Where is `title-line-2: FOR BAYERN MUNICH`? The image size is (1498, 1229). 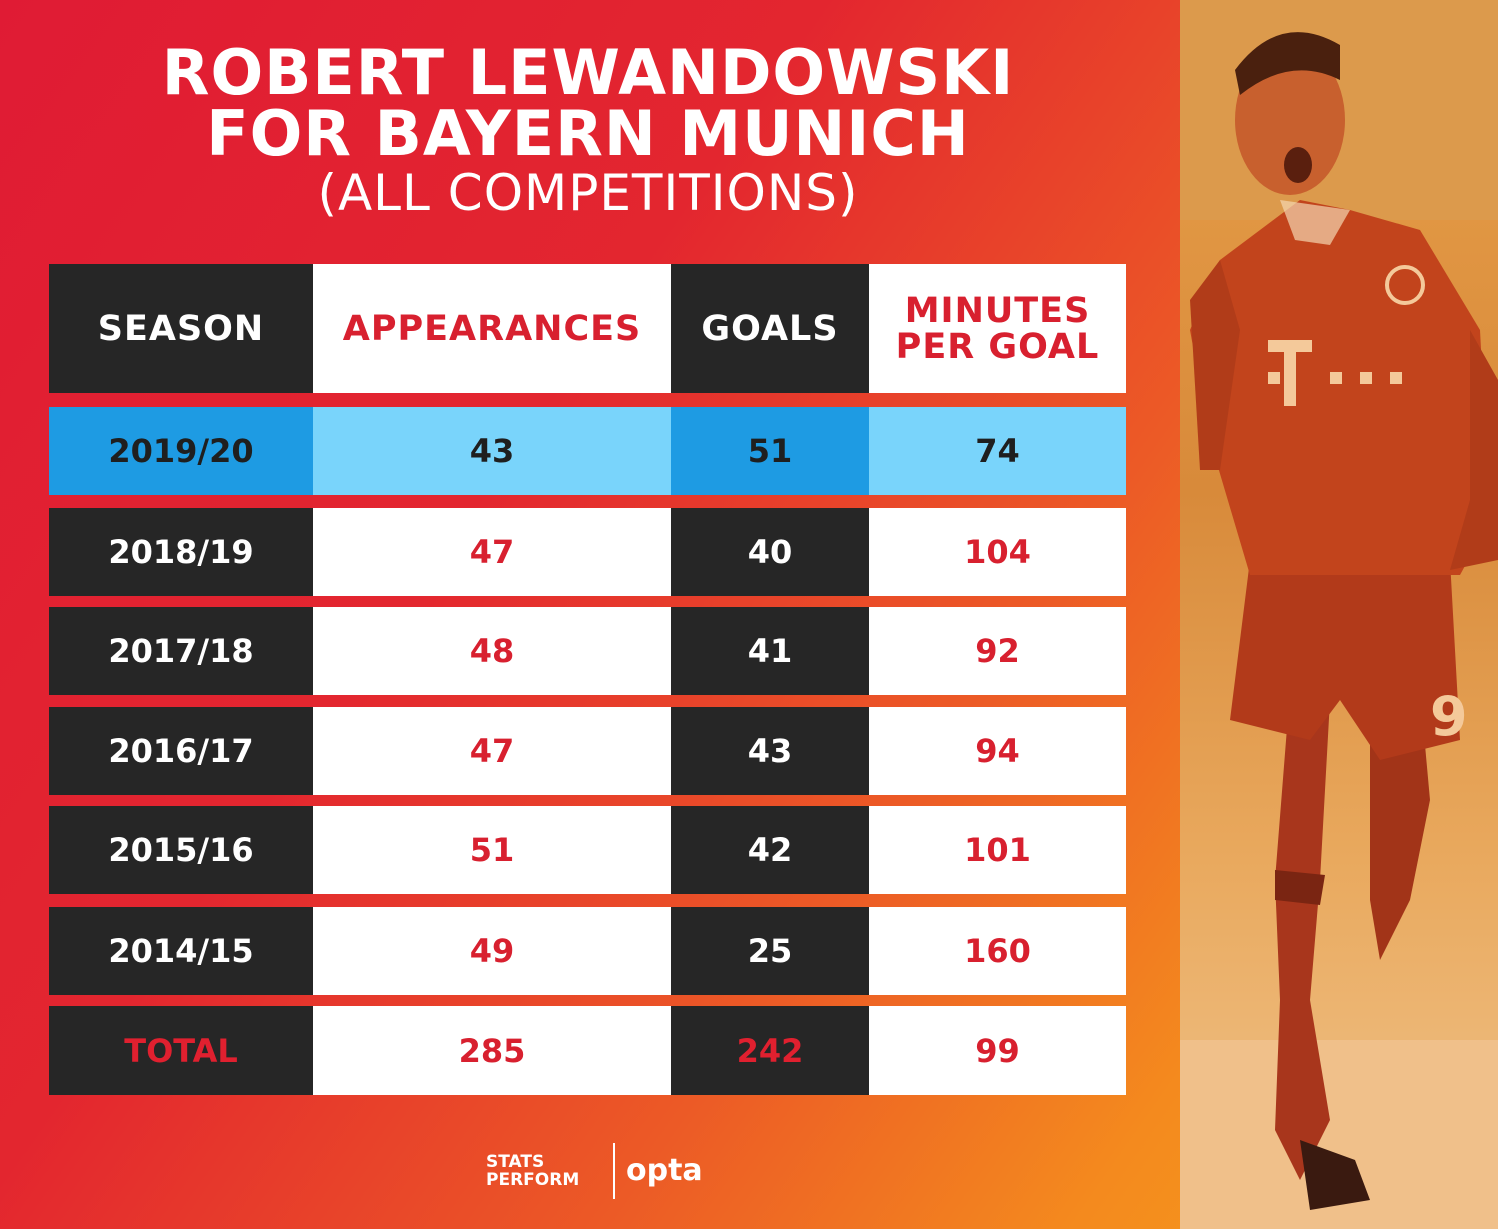 title-line-2: FOR BAYERN MUNICH is located at coordinates (588, 133).